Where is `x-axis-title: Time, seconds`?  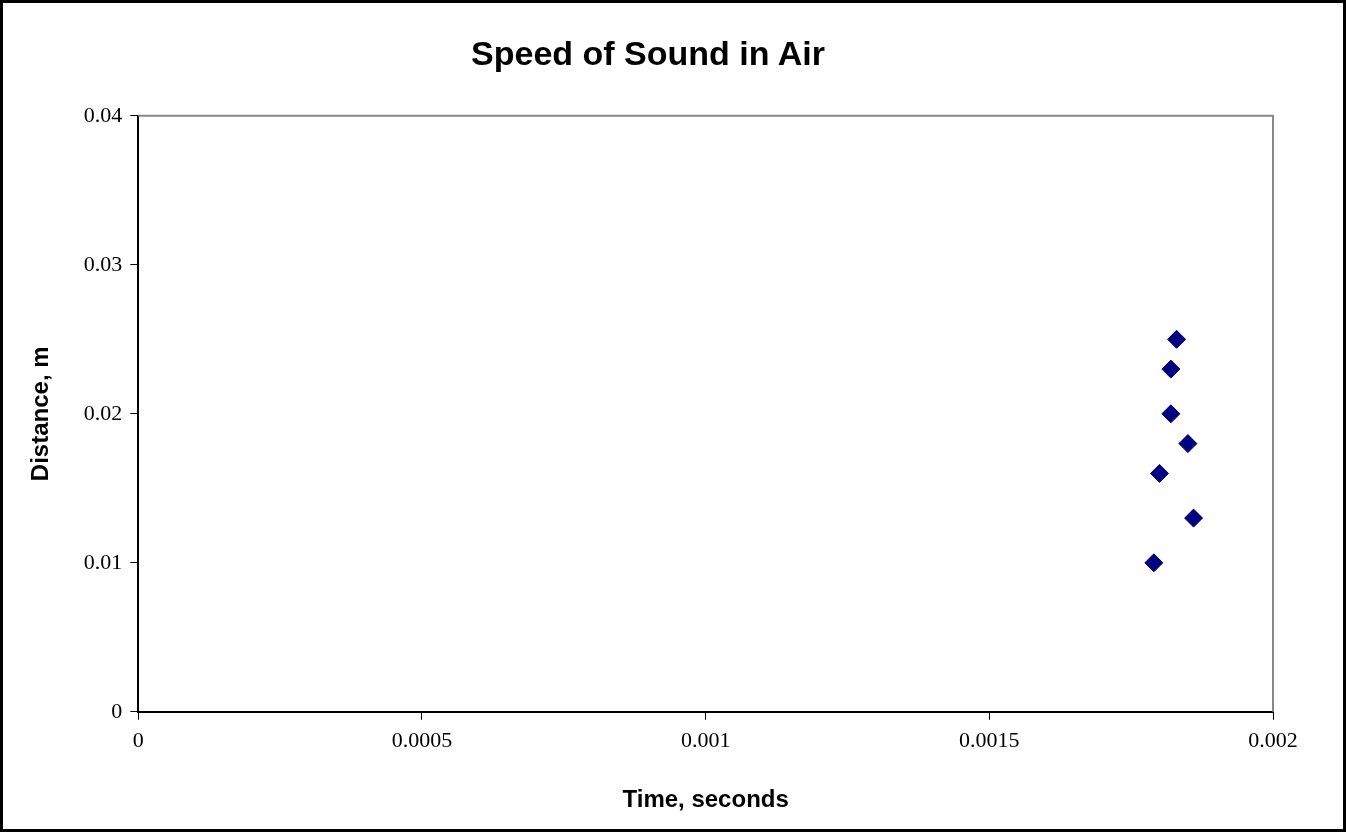 x-axis-title: Time, seconds is located at coordinates (705, 799).